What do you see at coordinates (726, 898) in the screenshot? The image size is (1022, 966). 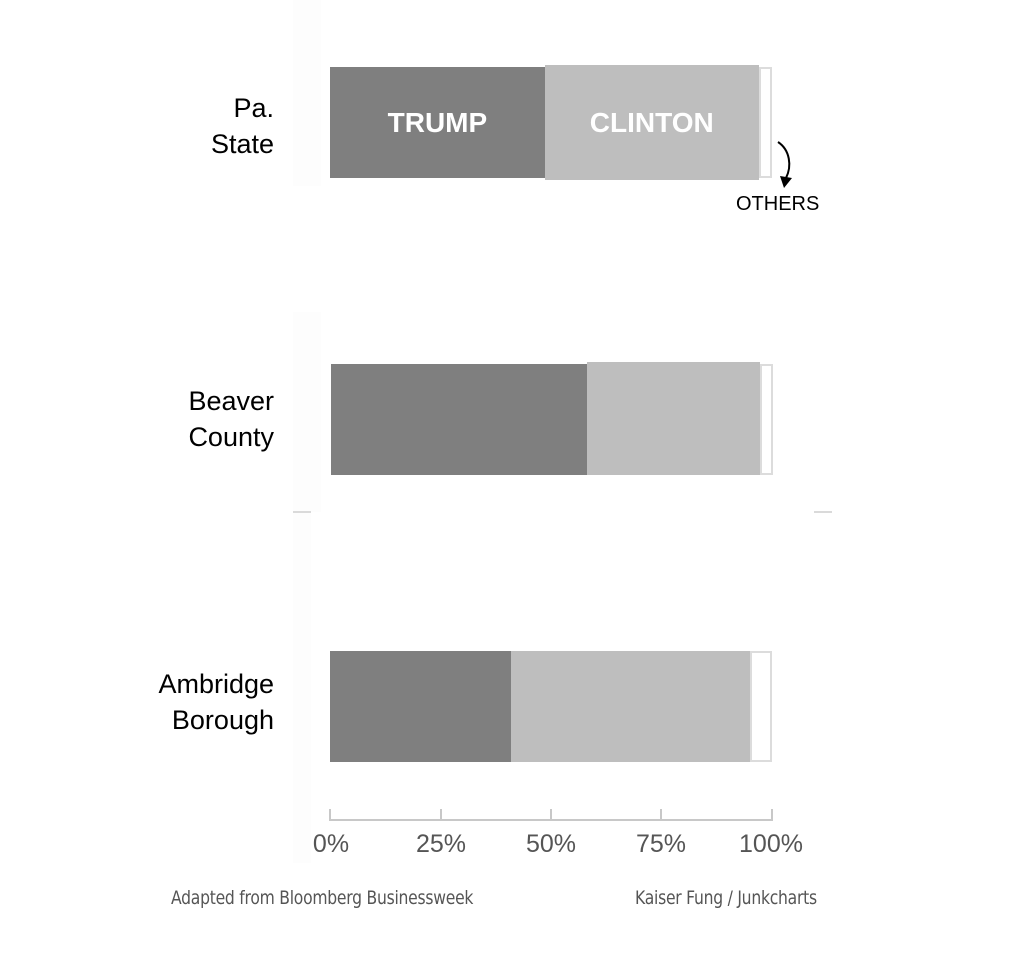 I see `author-credit: Kaiser Fung / Junkcharts` at bounding box center [726, 898].